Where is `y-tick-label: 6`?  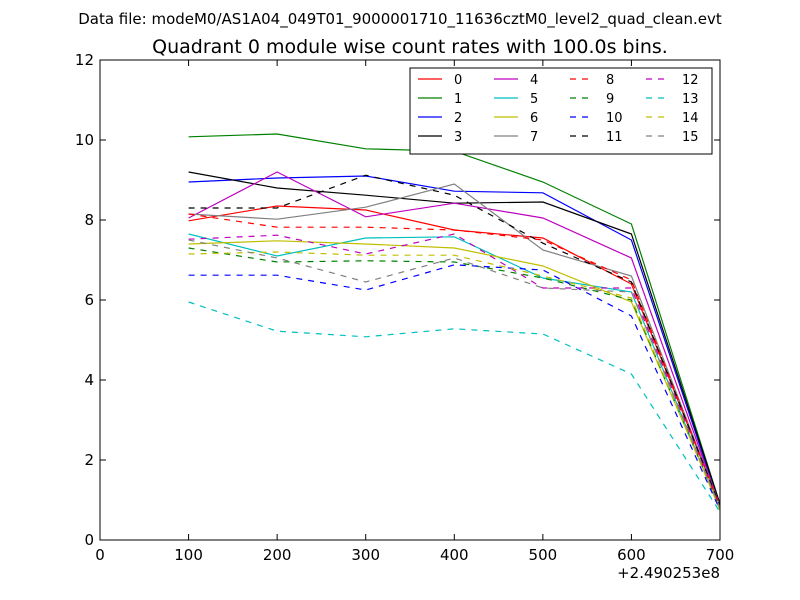
y-tick-label: 6 is located at coordinates (89, 300).